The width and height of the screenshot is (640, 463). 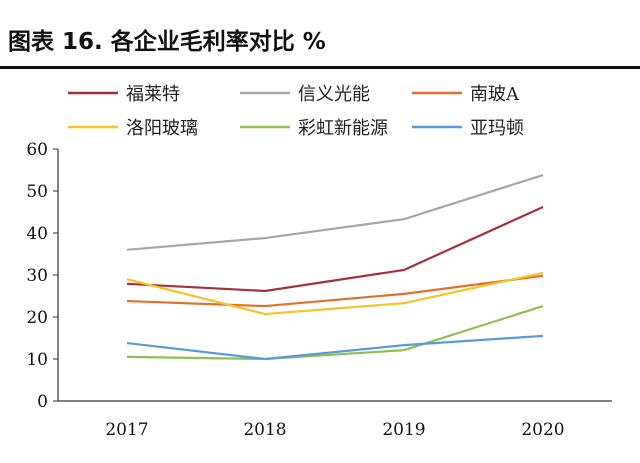 What do you see at coordinates (37, 234) in the screenshot?
I see `y-tick-label: 40` at bounding box center [37, 234].